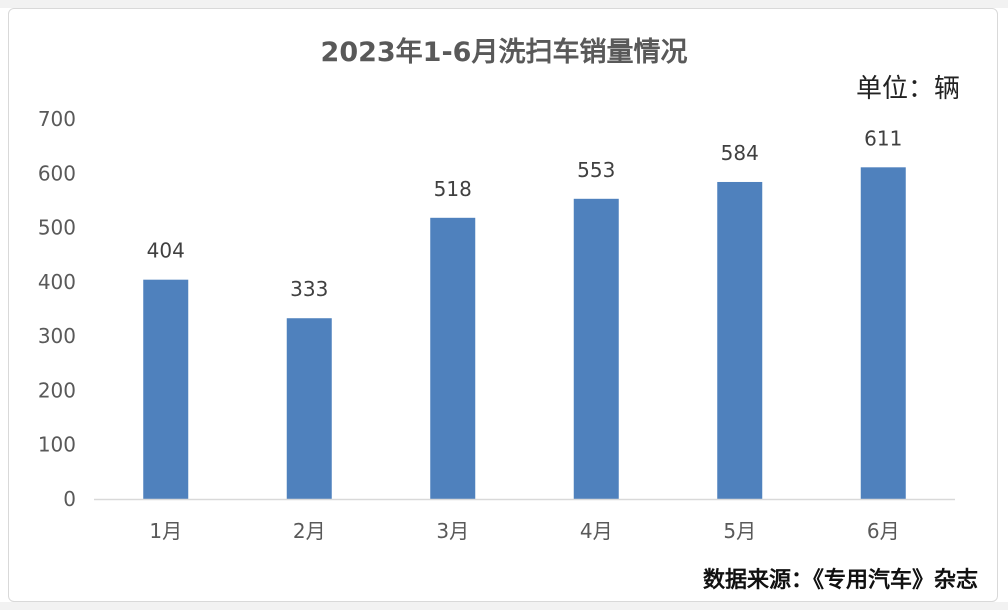  What do you see at coordinates (57, 445) in the screenshot?
I see `y-tick-label: 100` at bounding box center [57, 445].